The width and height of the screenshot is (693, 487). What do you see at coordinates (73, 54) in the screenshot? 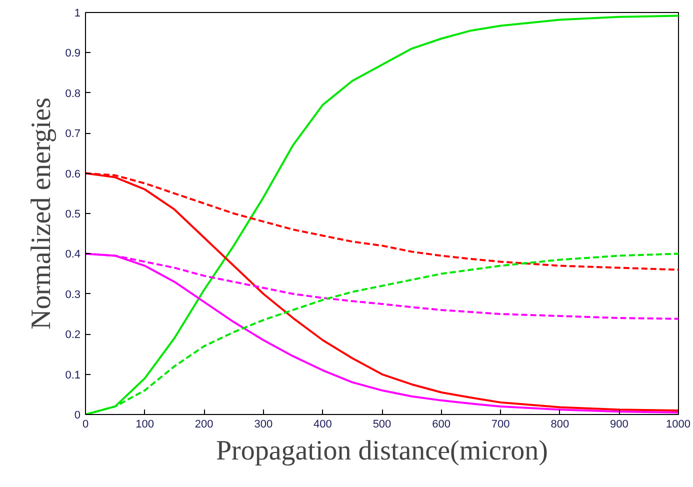
I see `y-tick-label: 0.9` at bounding box center [73, 54].